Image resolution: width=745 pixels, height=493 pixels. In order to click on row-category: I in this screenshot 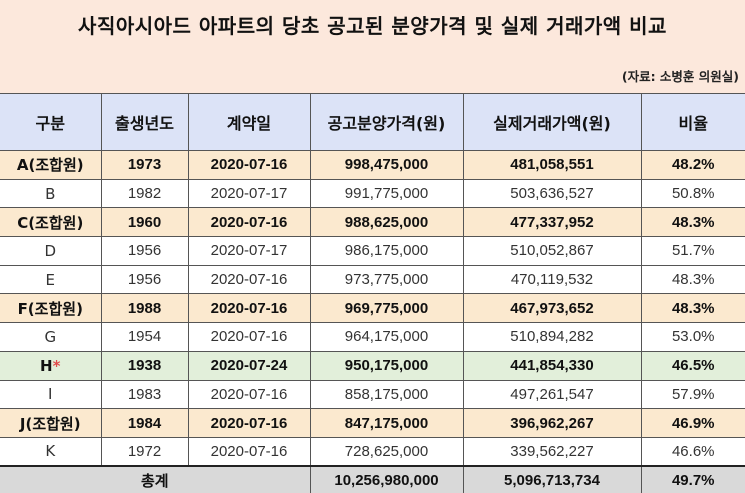, I will do `click(51, 394)`.